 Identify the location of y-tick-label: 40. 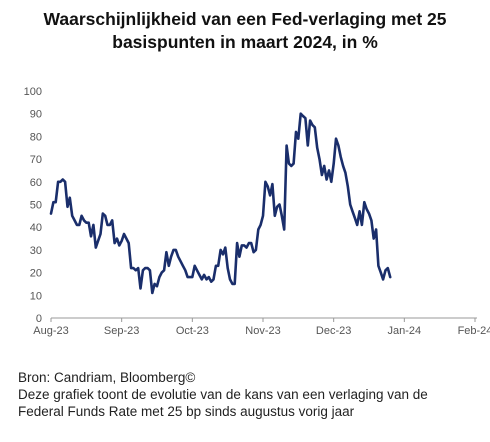
(36, 228).